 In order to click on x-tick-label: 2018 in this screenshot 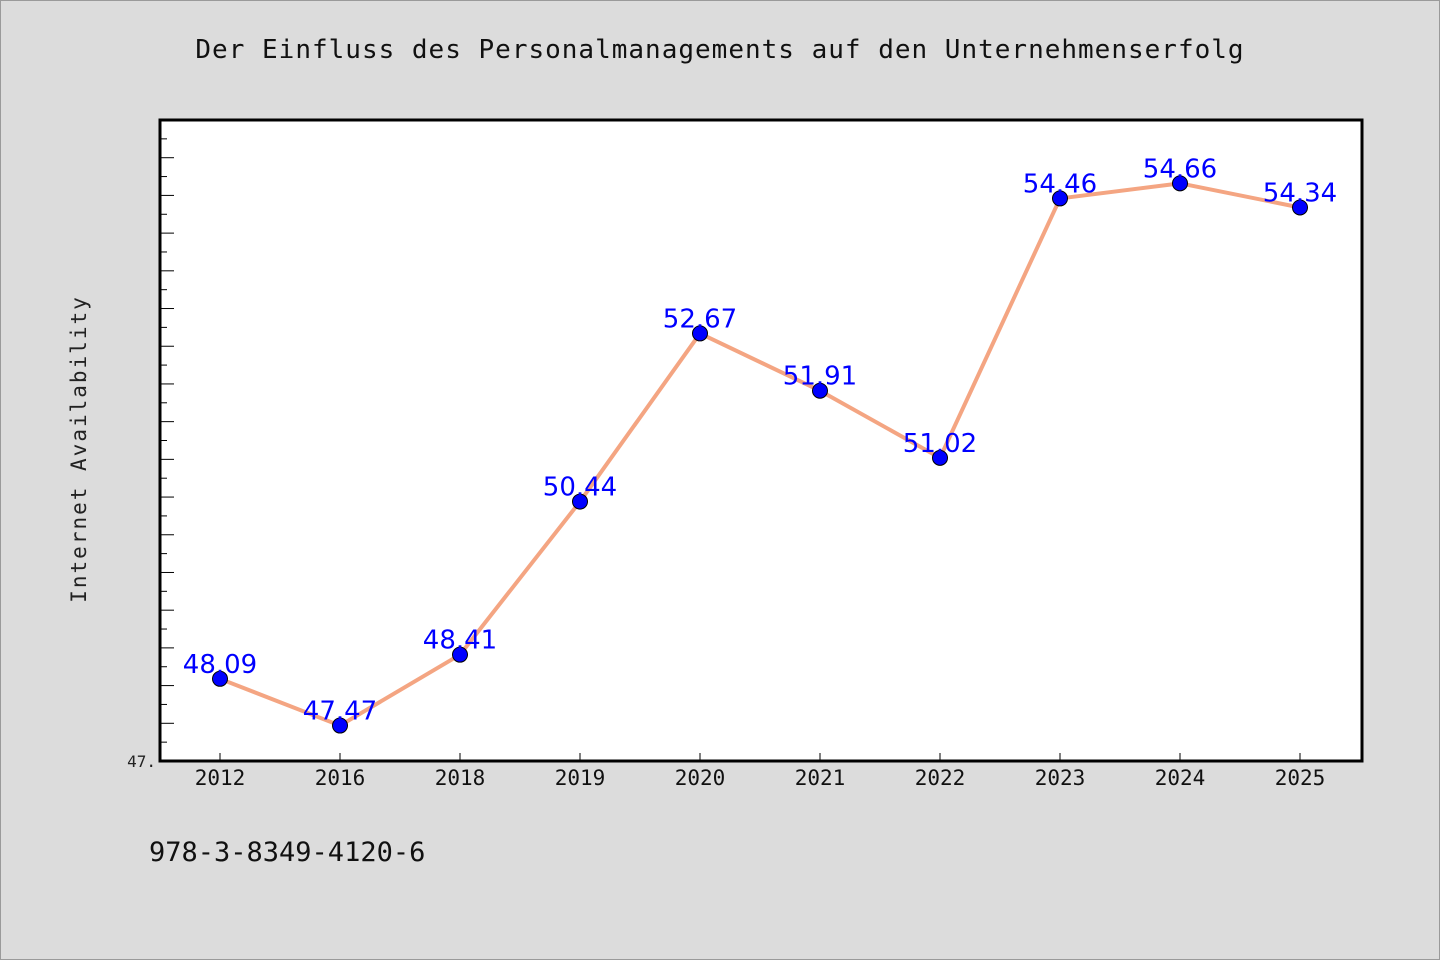, I will do `click(460, 778)`.